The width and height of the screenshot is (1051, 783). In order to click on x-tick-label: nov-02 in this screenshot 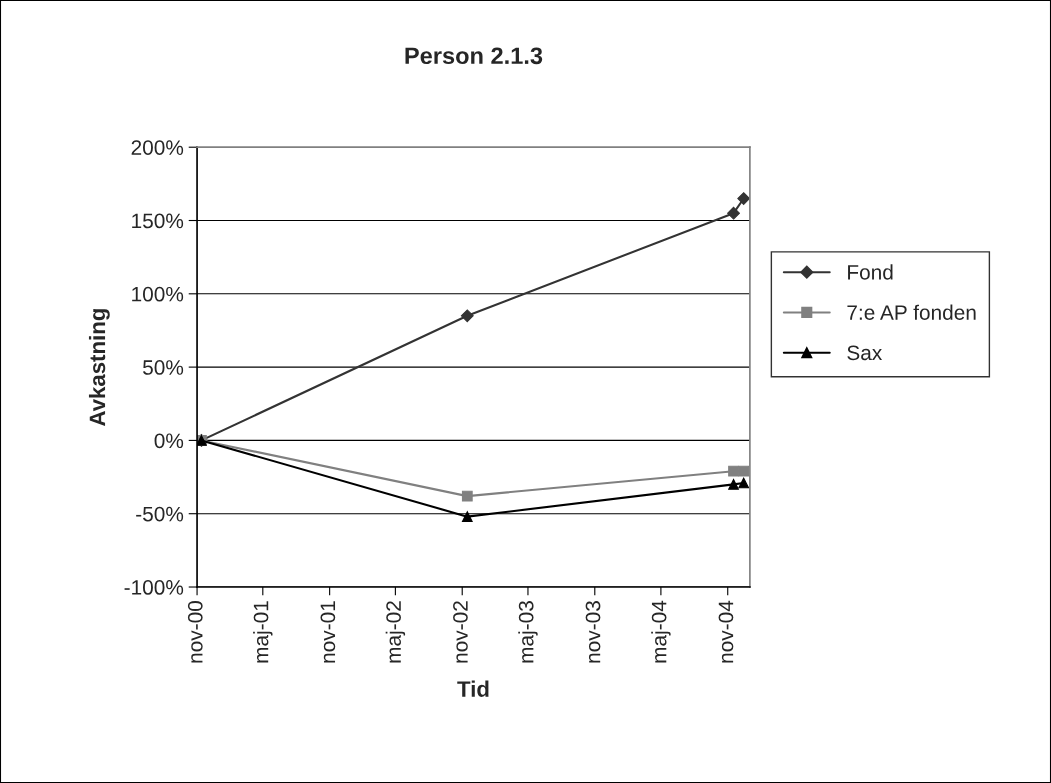, I will do `click(460, 632)`.